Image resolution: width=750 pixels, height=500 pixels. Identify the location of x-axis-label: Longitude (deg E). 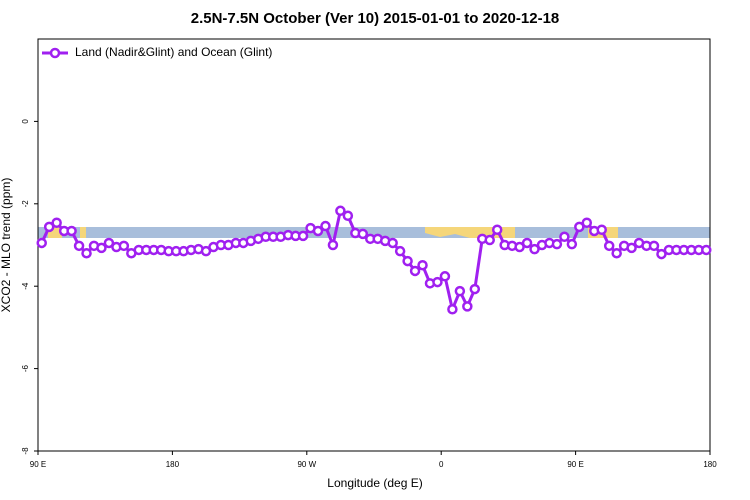
(374, 483).